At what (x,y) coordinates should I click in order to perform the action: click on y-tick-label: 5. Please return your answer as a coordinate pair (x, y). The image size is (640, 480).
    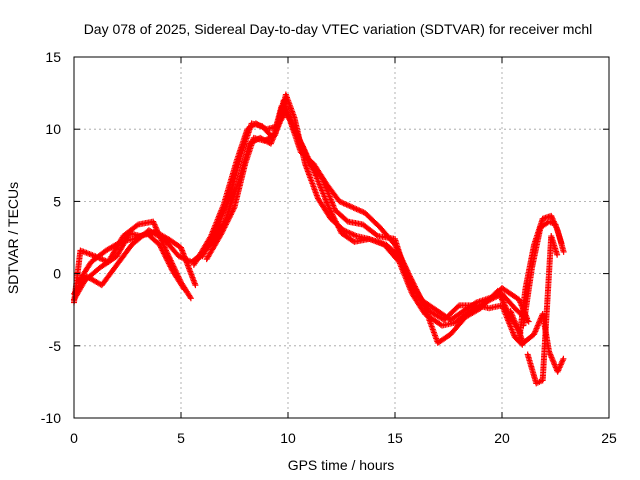
    Looking at the image, I should click on (57, 201).